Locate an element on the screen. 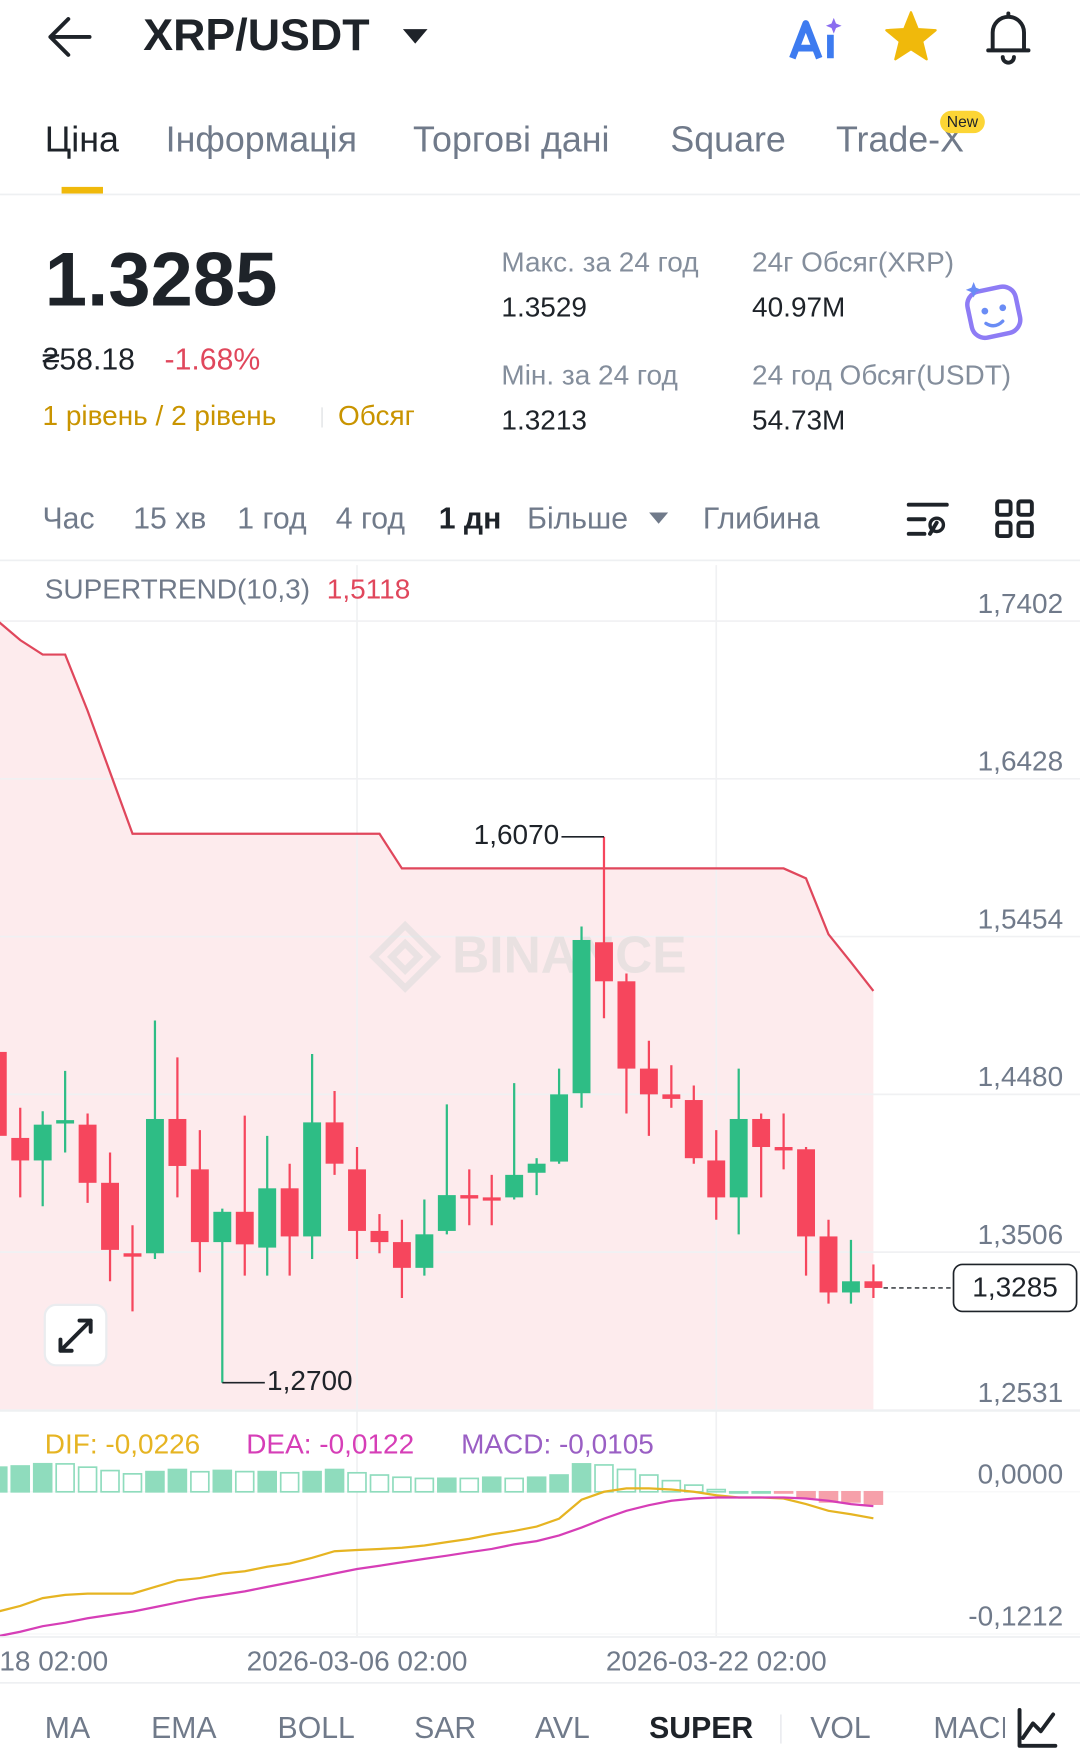 The height and width of the screenshot is (1757, 1080). indicator-settings is located at coordinates (927, 519).